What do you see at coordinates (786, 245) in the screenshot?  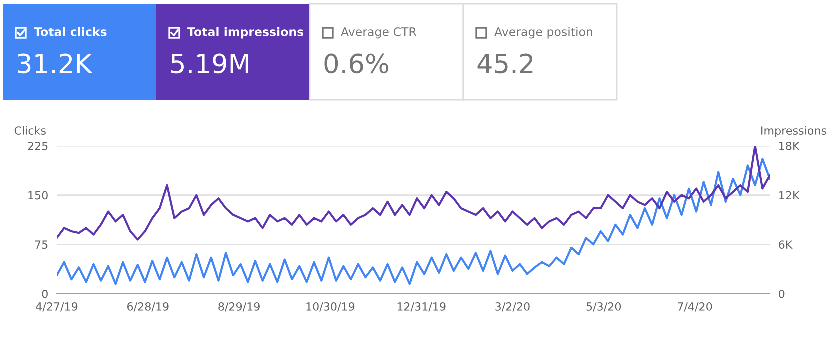 I see `y2-tick-label: 6K` at bounding box center [786, 245].